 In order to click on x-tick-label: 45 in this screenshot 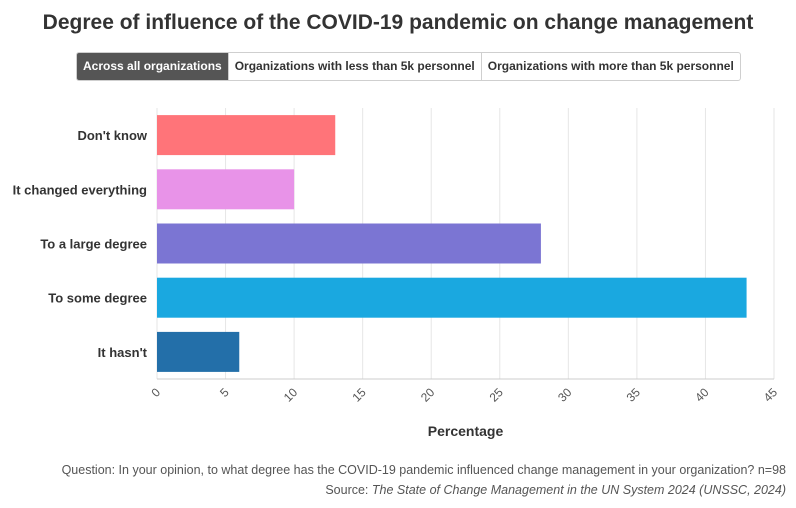, I will do `click(771, 395)`.